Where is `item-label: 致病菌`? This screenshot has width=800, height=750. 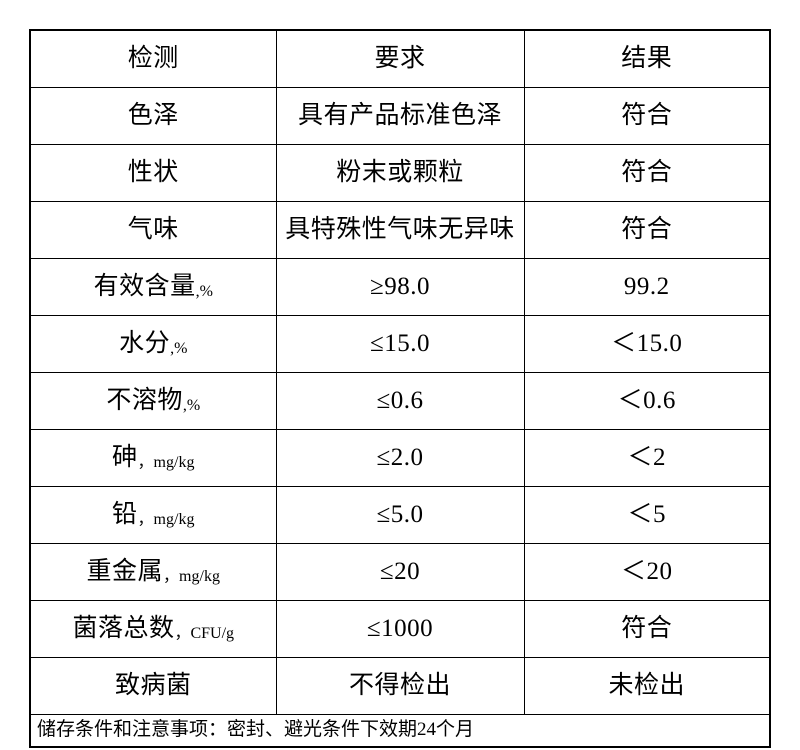
item-label: 致病菌 is located at coordinates (153, 686).